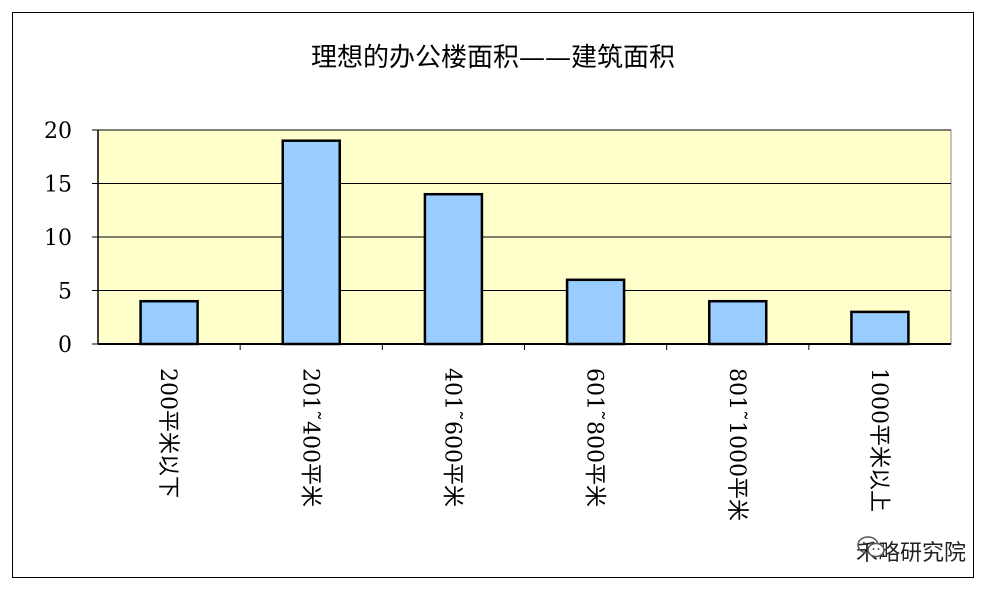  Describe the element at coordinates (309, 437) in the screenshot. I see `x-category-label: 201˜400平米` at that location.